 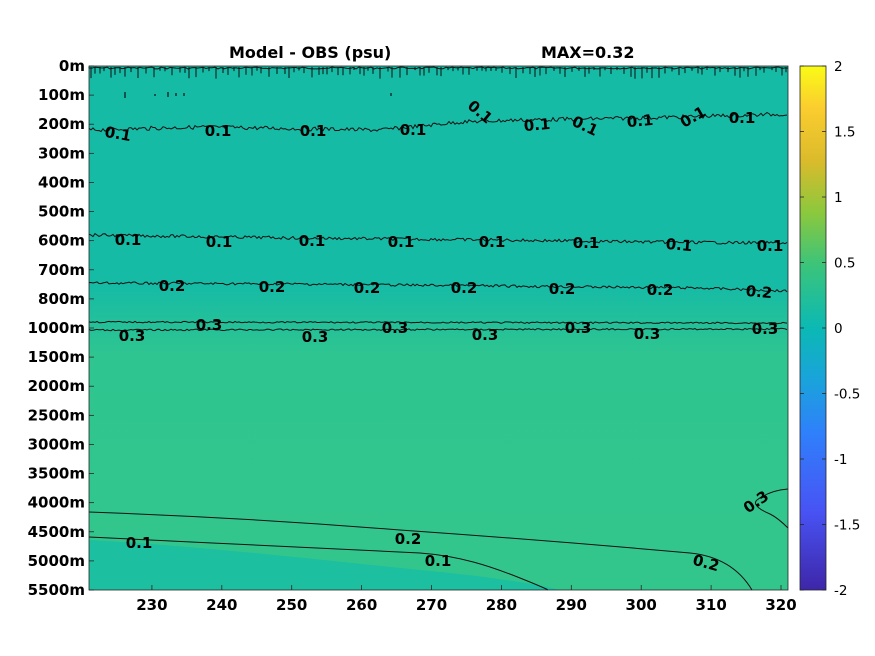 I want to click on y-tick-label: 0m, so click(x=72, y=66).